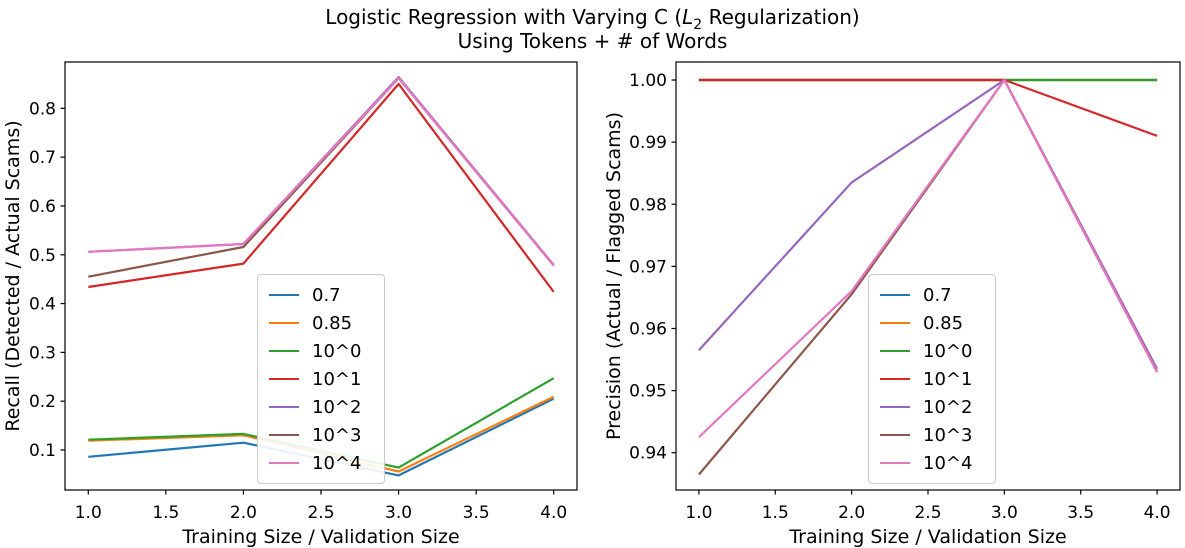 The width and height of the screenshot is (1185, 548). Describe the element at coordinates (648, 81) in the screenshot. I see `precision-y-tick-label: 1.00` at that location.